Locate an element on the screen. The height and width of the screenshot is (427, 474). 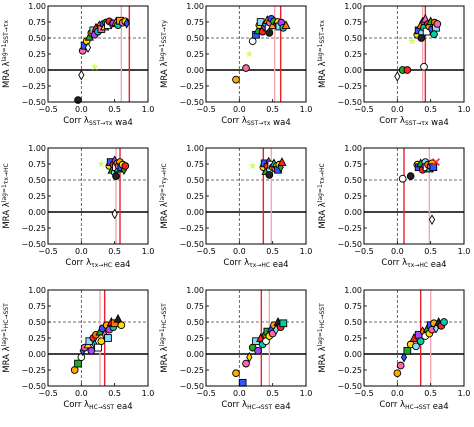
y-axis-label: MRA λlag=1τx→HC is located at coordinates (322, 195).